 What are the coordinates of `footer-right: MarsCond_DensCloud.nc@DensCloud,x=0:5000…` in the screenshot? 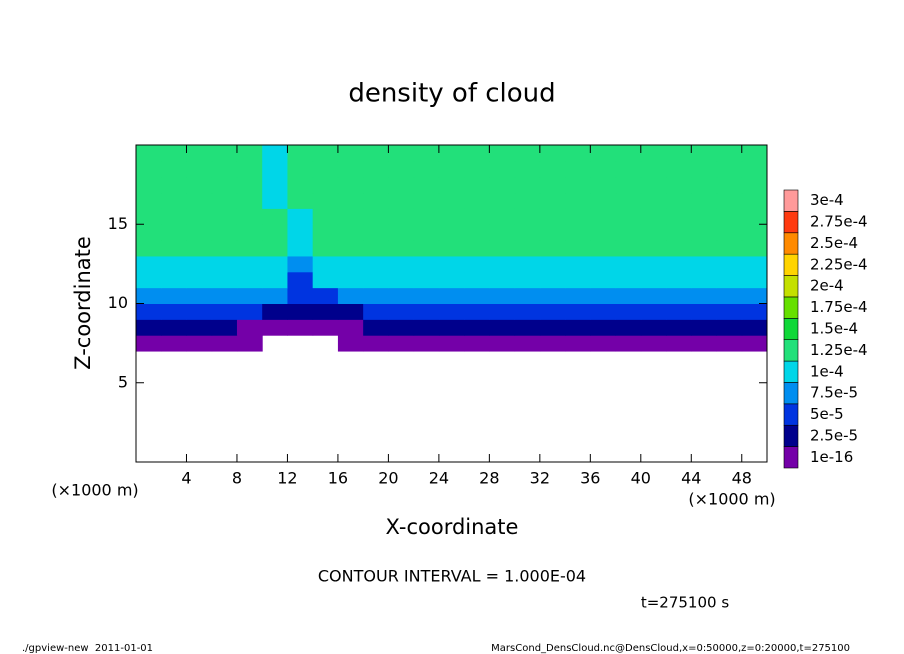 It's located at (670, 648).